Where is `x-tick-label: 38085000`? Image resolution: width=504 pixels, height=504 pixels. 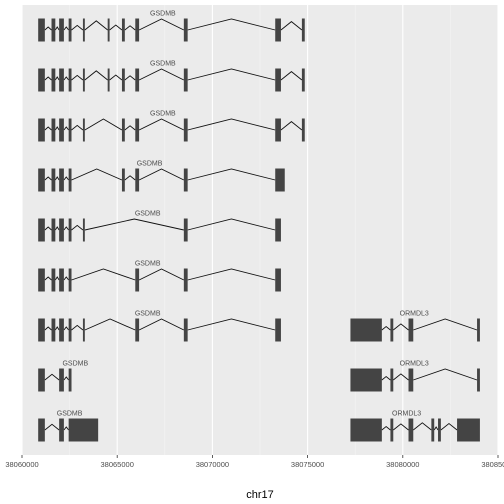 x-tick-label: 38085000 is located at coordinates (492, 464).